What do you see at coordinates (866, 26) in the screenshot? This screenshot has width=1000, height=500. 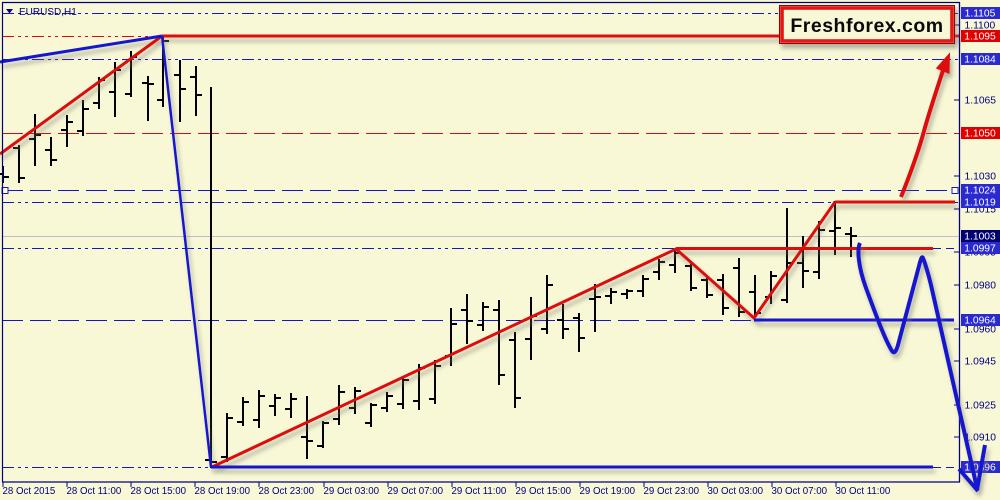 I see `svg-text: Freshforex.com` at bounding box center [866, 26].